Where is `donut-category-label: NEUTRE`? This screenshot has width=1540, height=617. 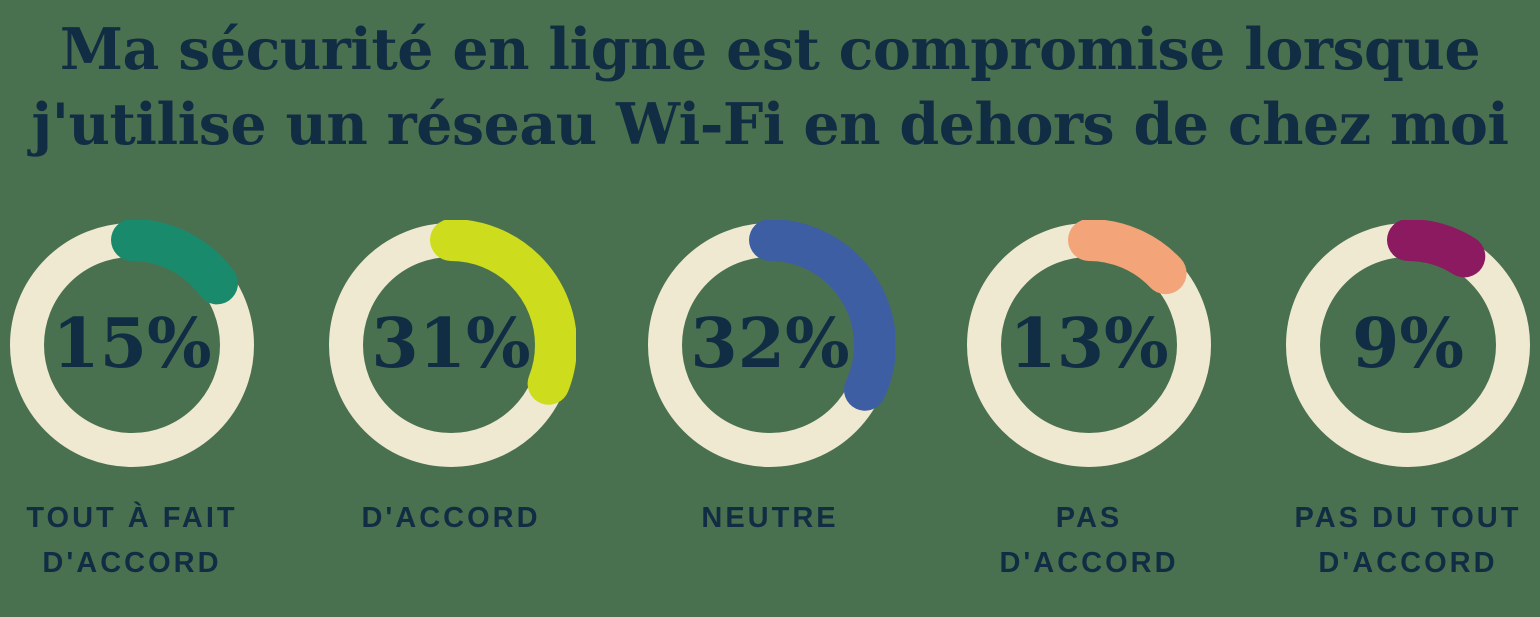 donut-category-label: NEUTRE is located at coordinates (770, 518).